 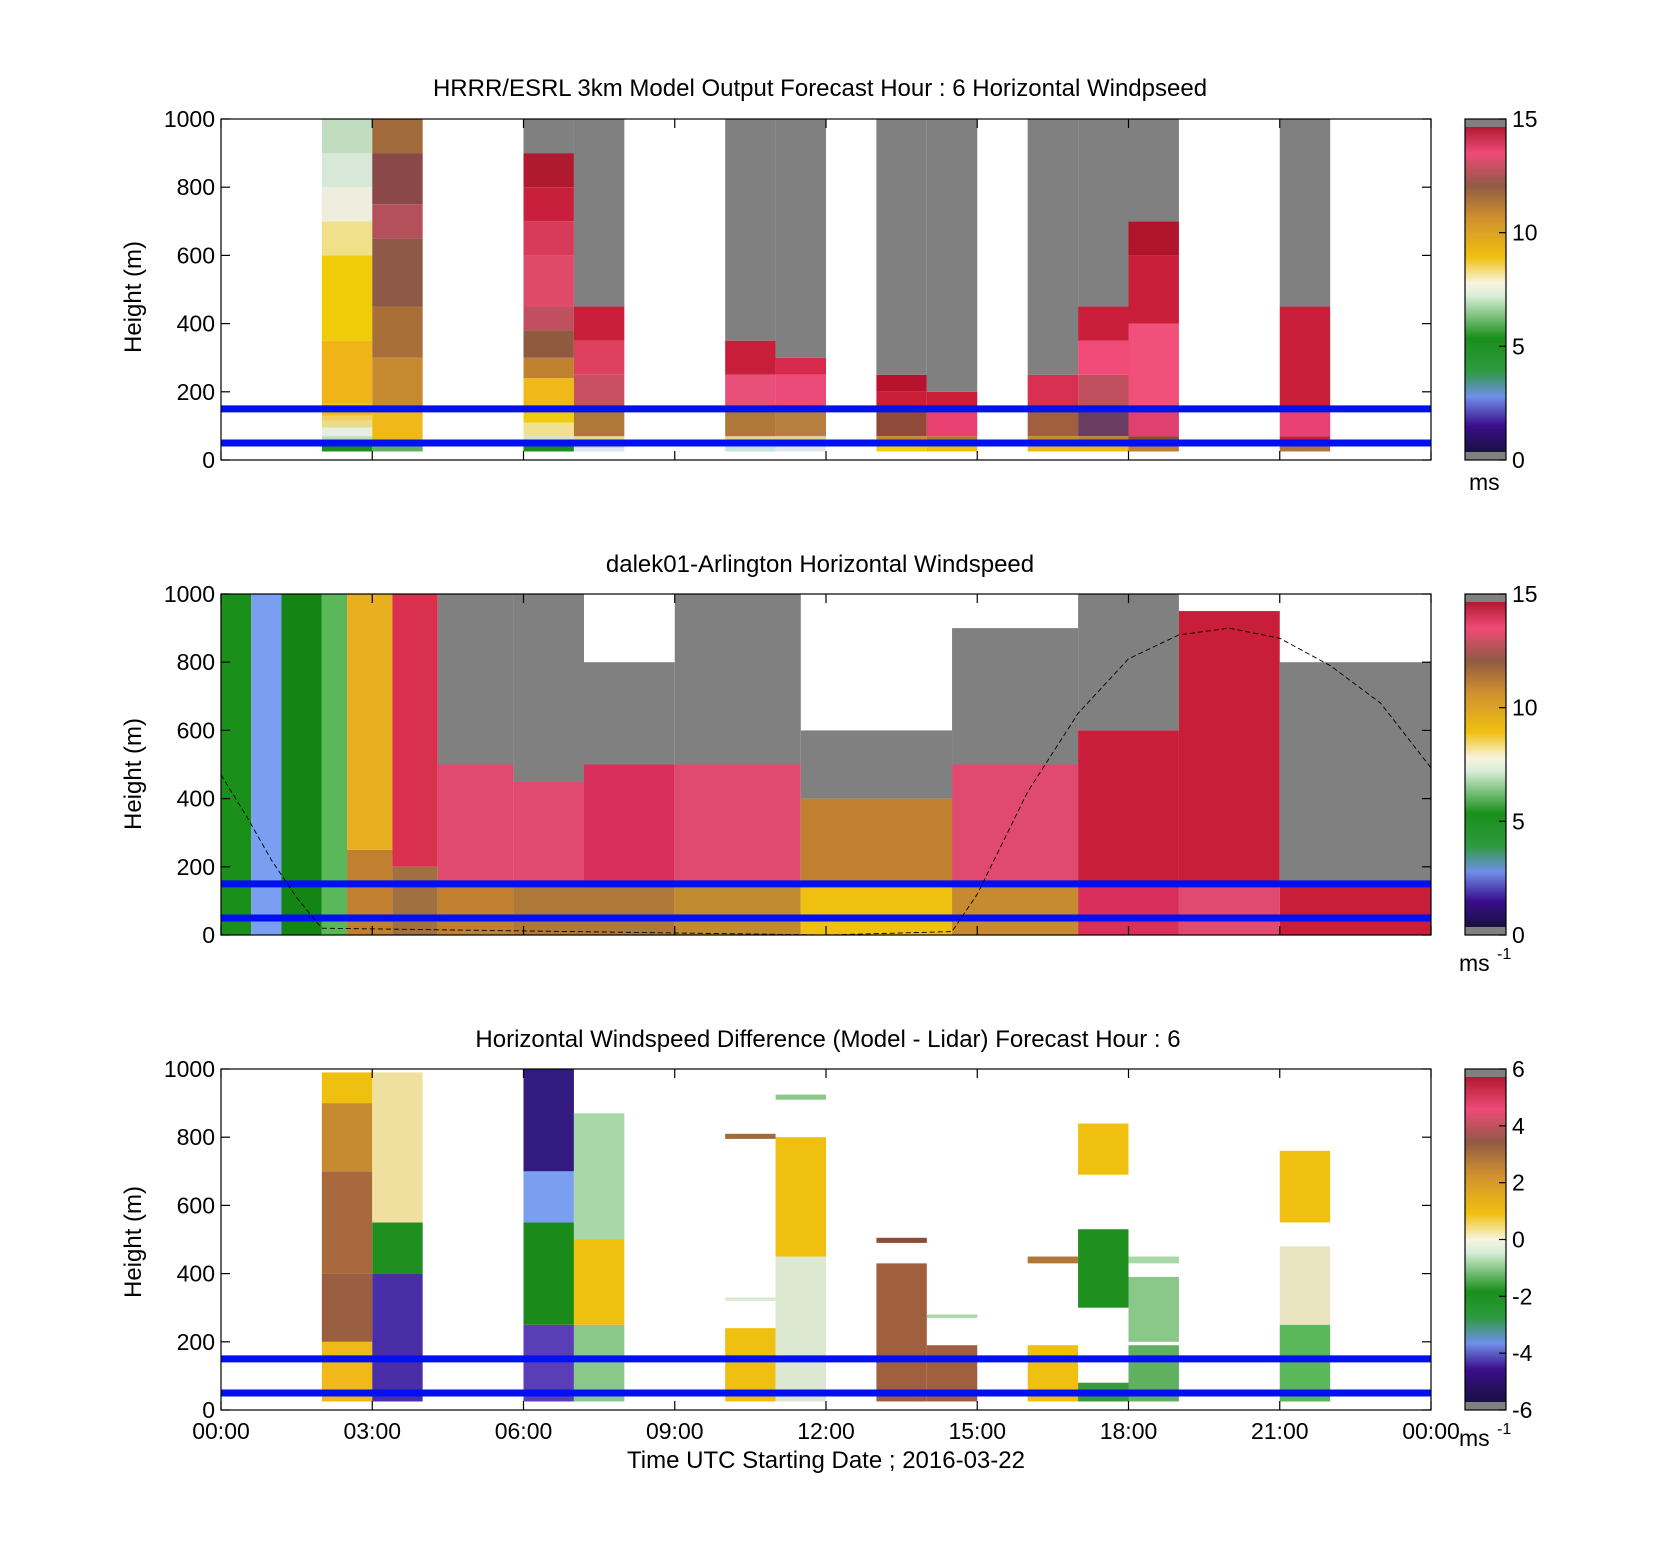 What do you see at coordinates (1129, 1431) in the screenshot?
I see `x-tick-label: 18:00` at bounding box center [1129, 1431].